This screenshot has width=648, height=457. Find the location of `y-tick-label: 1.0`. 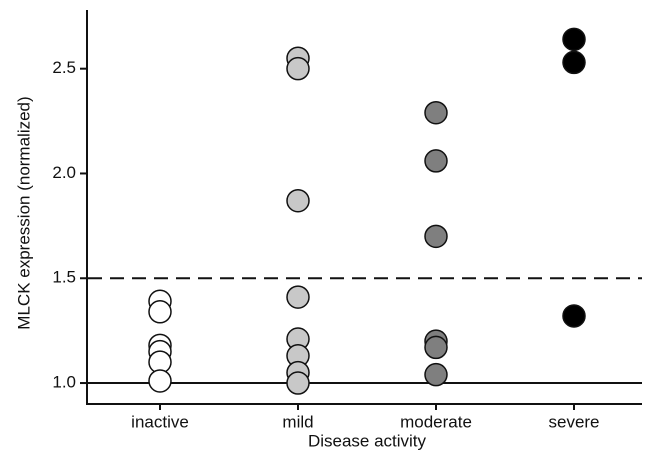

y-tick-label: 1.0 is located at coordinates (64, 382).